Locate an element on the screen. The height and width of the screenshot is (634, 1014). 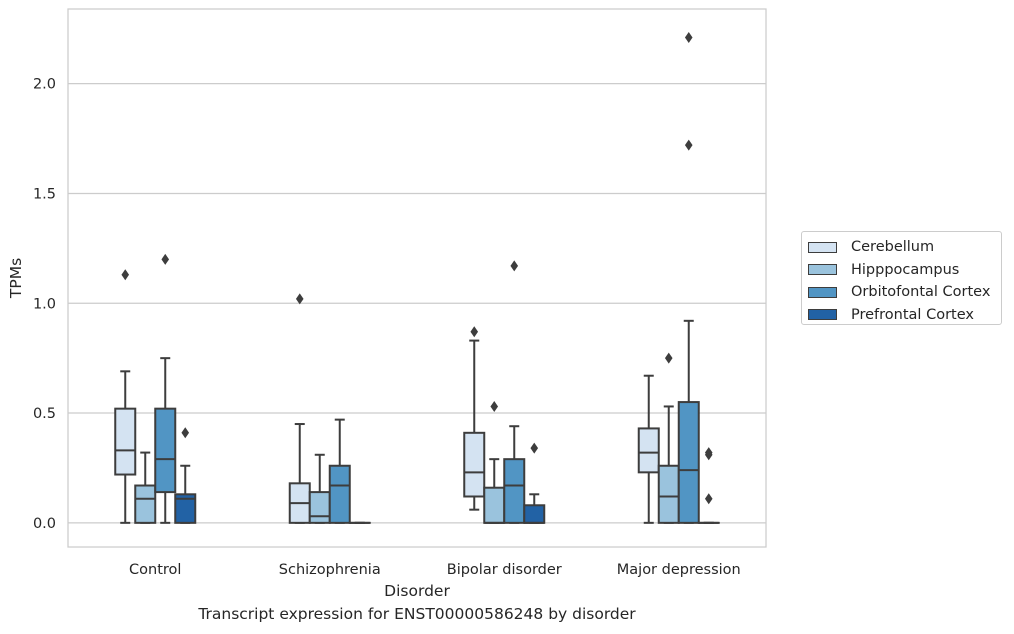
legend-item: Prefrontal Cortex is located at coordinates (904, 315).